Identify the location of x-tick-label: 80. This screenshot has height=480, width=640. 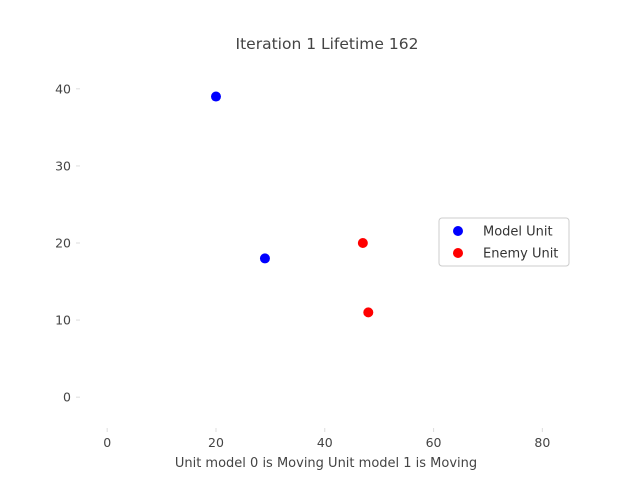
(542, 442).